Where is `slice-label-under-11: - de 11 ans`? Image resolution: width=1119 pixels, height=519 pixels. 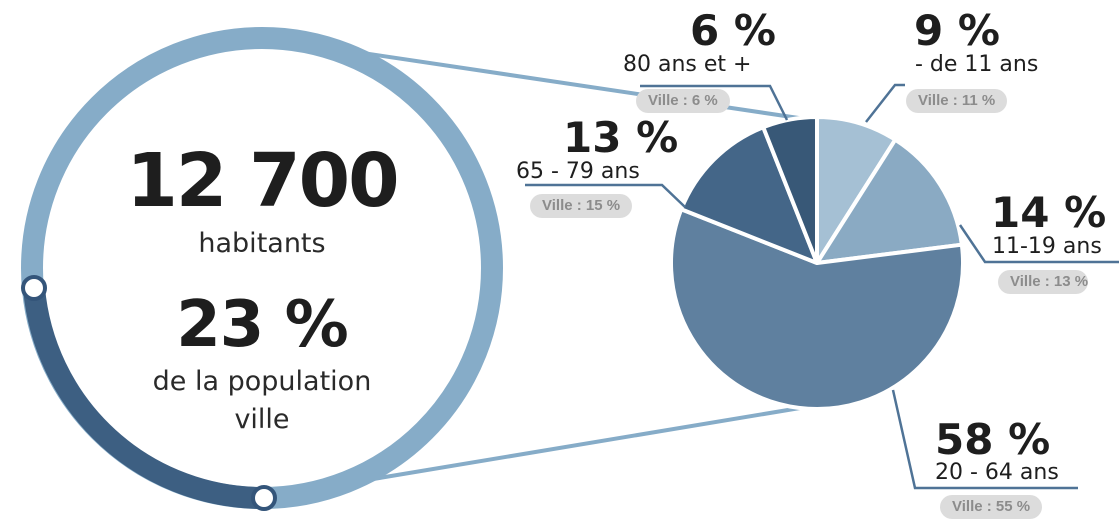 slice-label-under-11: - de 11 ans is located at coordinates (977, 64).